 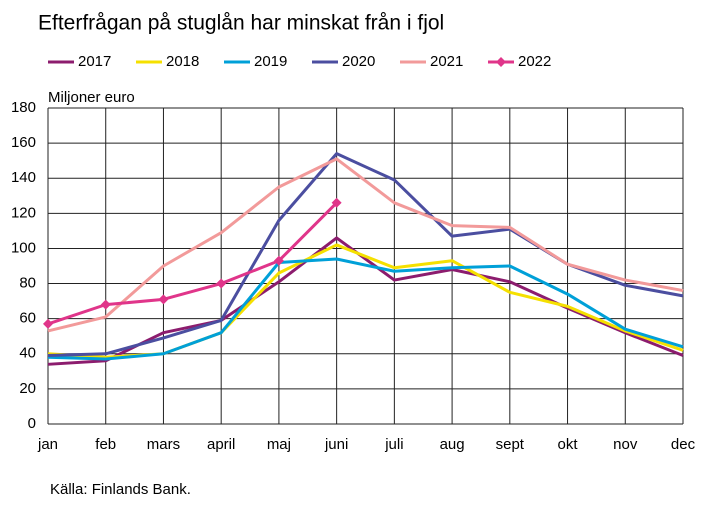 What do you see at coordinates (279, 444) in the screenshot?
I see `x-tick-label: maj` at bounding box center [279, 444].